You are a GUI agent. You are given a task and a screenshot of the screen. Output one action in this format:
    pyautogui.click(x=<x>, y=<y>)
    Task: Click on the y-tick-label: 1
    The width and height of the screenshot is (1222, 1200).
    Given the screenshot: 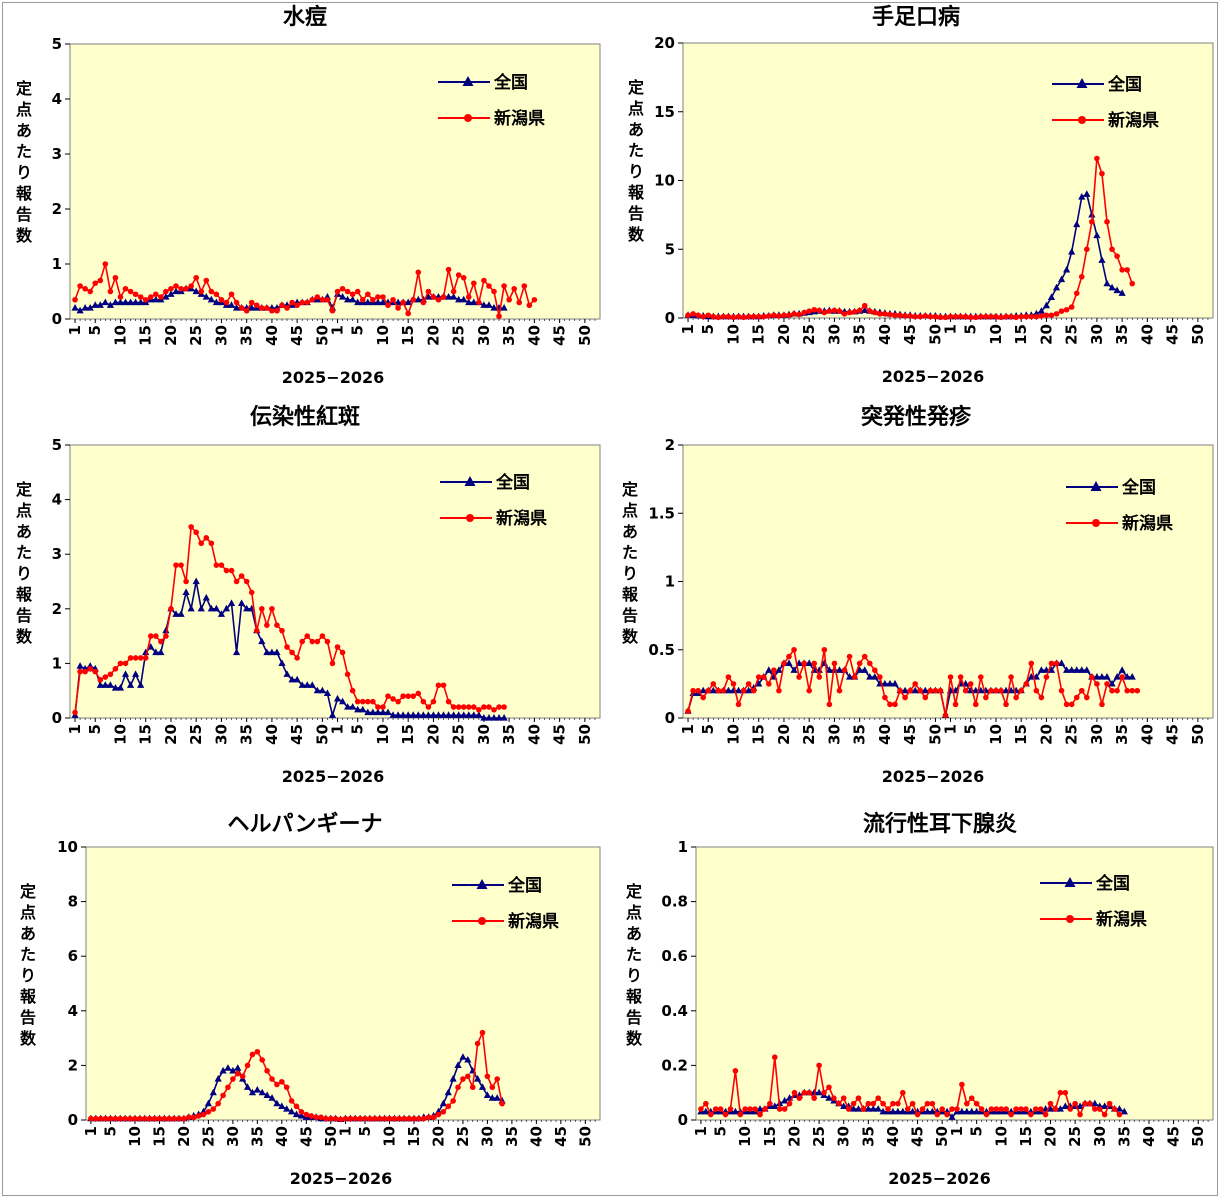 What is the action you would take?
    pyautogui.click(x=670, y=582)
    